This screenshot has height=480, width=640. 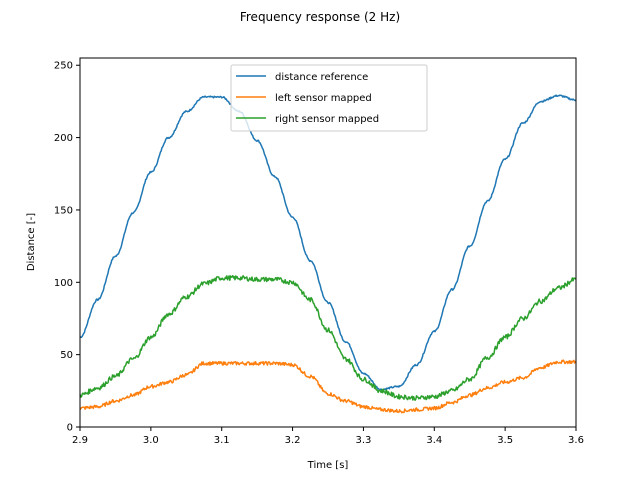 I want to click on y-tick-label: 0, so click(x=70, y=428).